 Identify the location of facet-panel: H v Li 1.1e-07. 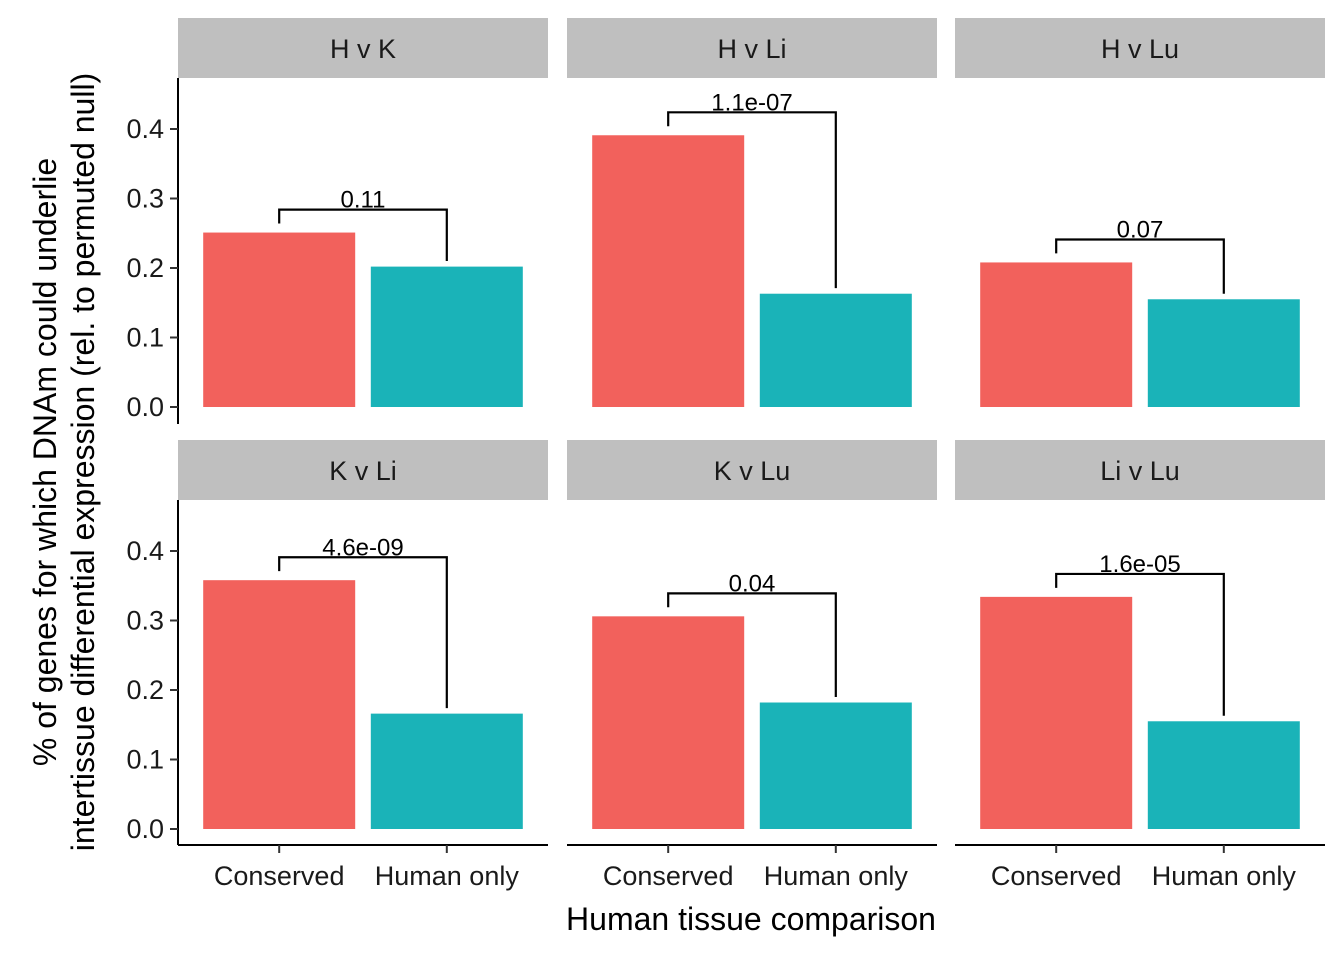
(752, 212).